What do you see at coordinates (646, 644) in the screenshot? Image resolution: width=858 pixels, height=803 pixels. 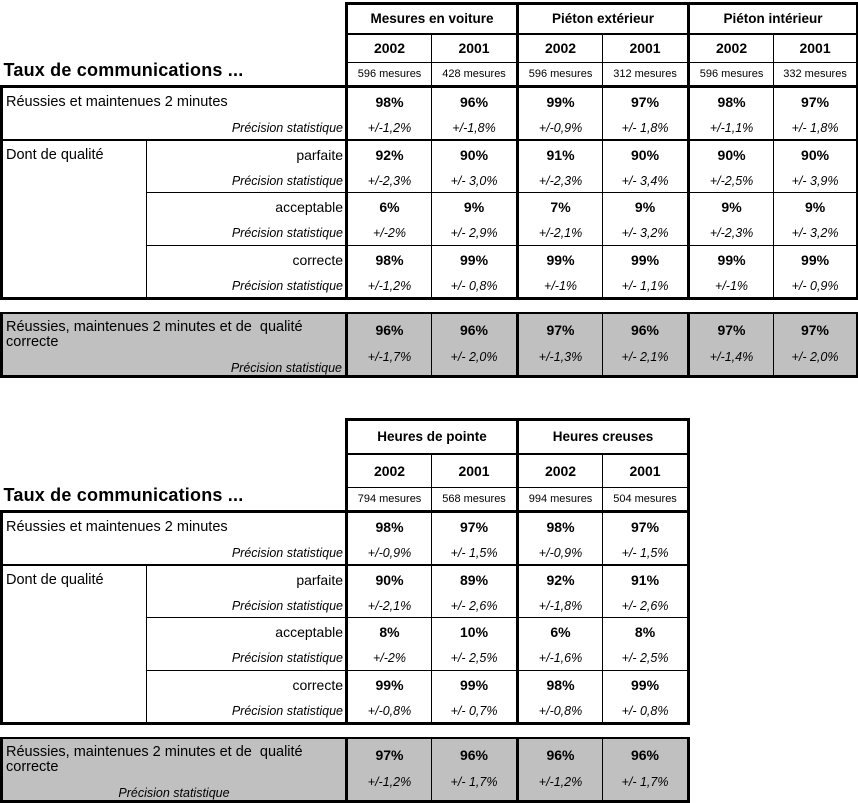 I see `value-cell: 8% +/- 2,5%` at bounding box center [646, 644].